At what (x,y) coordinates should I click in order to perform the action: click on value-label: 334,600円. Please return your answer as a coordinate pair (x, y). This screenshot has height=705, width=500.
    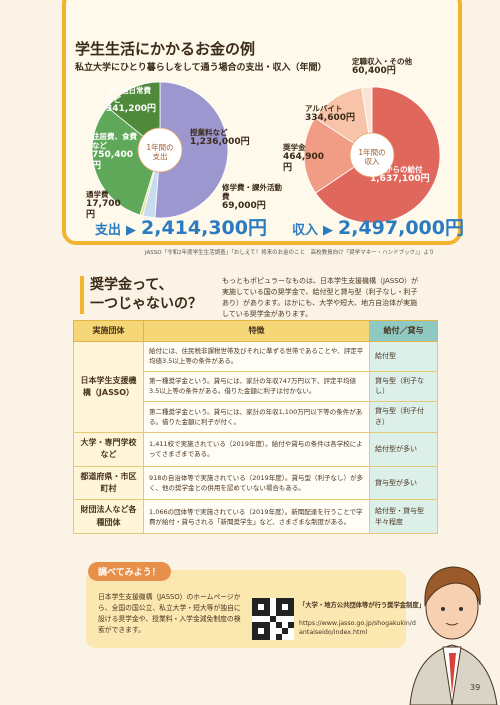
    Looking at the image, I should click on (330, 118).